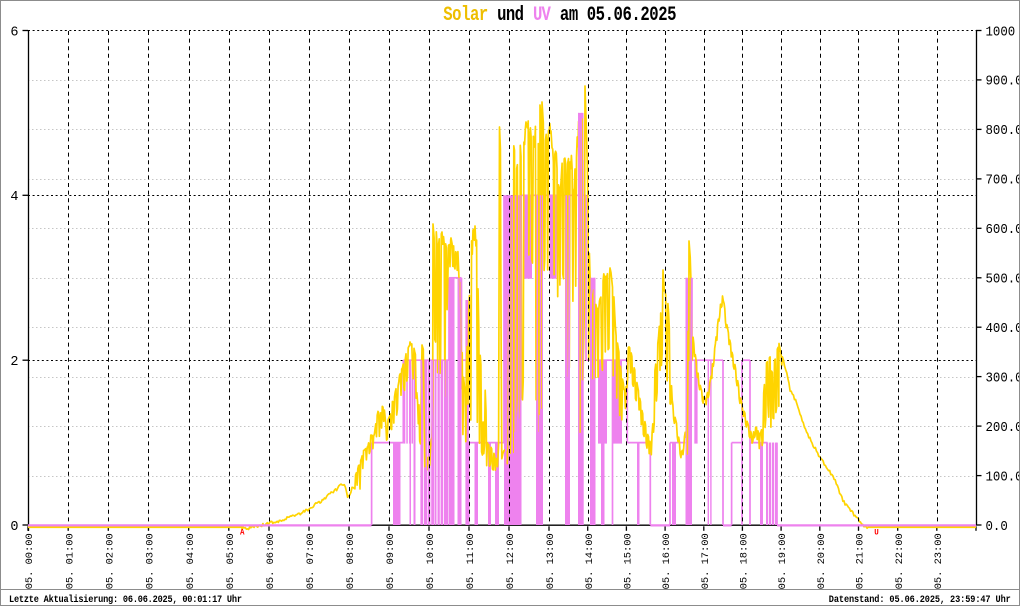  I want to click on svg-text: Solar, so click(465, 15).